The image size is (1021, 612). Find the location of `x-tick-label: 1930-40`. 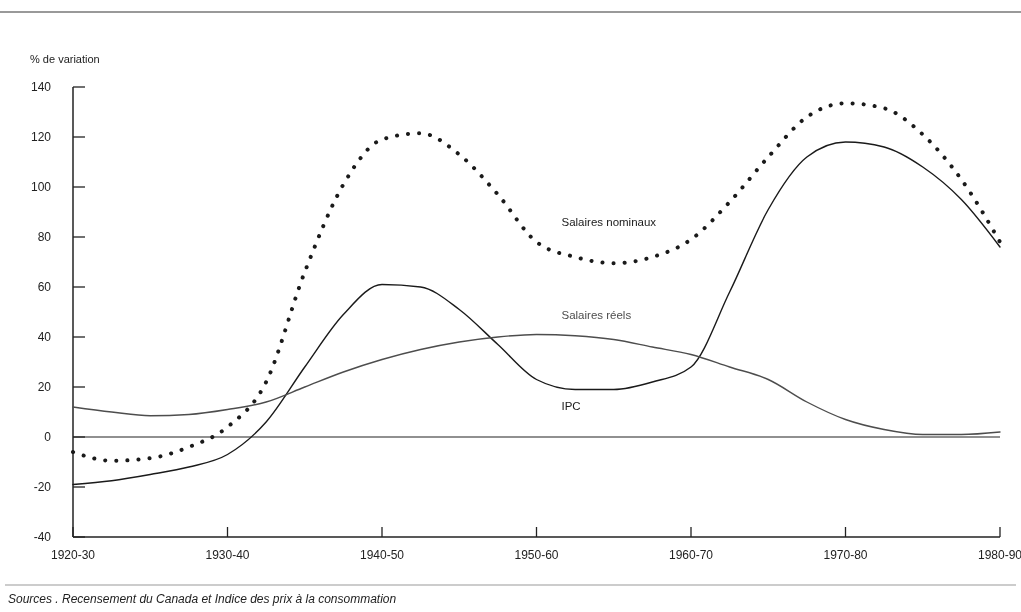

x-tick-label: 1930-40 is located at coordinates (227, 555).